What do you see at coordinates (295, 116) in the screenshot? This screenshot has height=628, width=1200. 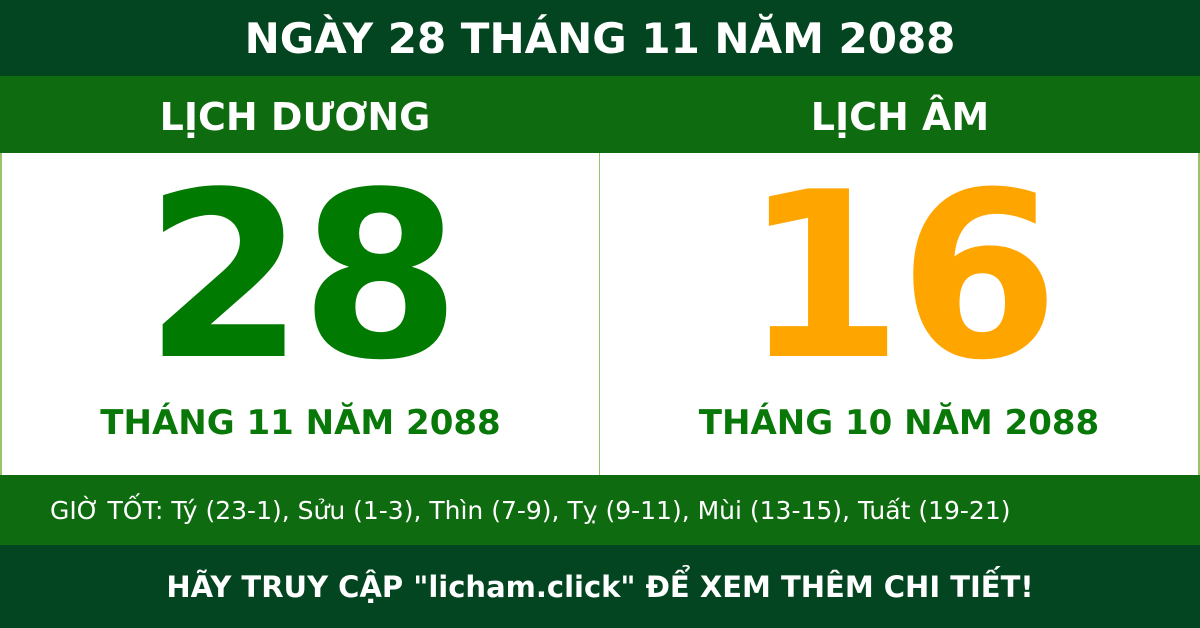 I see `solar-calendar-label: LỊCH DƯƠNG` at bounding box center [295, 116].